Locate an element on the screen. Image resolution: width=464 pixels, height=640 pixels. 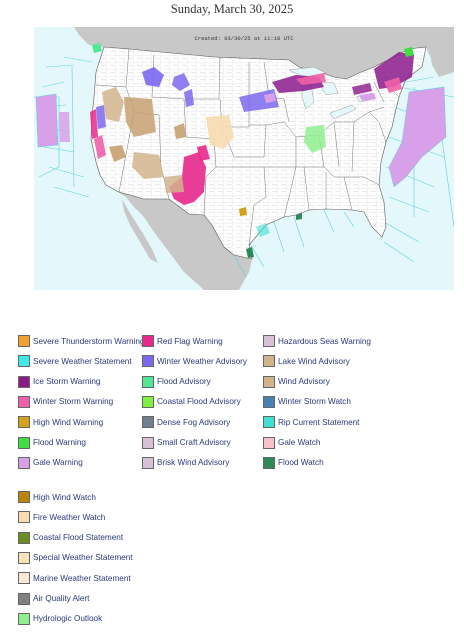
legend-item: Severe Thunderstorm Warning is located at coordinates (81, 341).